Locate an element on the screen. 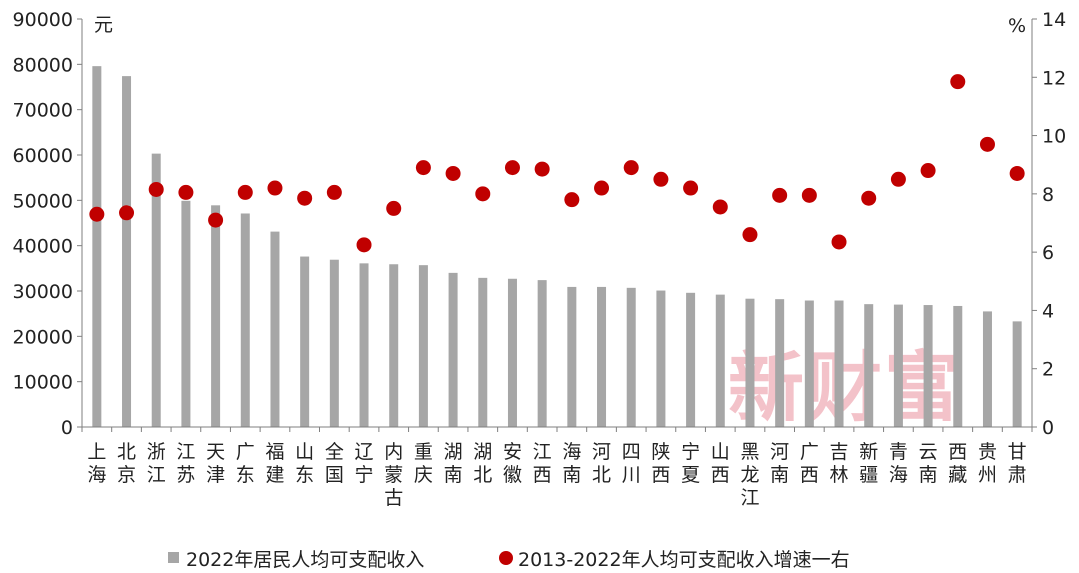 The width and height of the screenshot is (1079, 573). category-label: 辽宁 is located at coordinates (364, 463).